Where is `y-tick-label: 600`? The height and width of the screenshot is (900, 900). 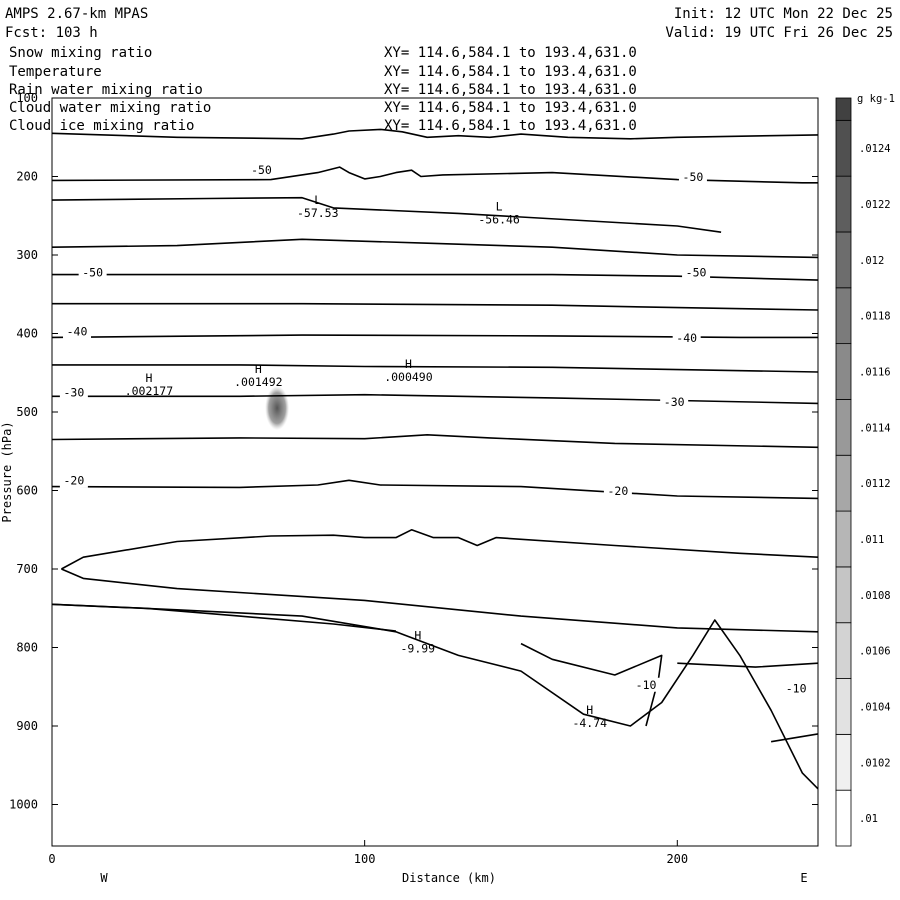
y-tick-label: 600 is located at coordinates (27, 491).